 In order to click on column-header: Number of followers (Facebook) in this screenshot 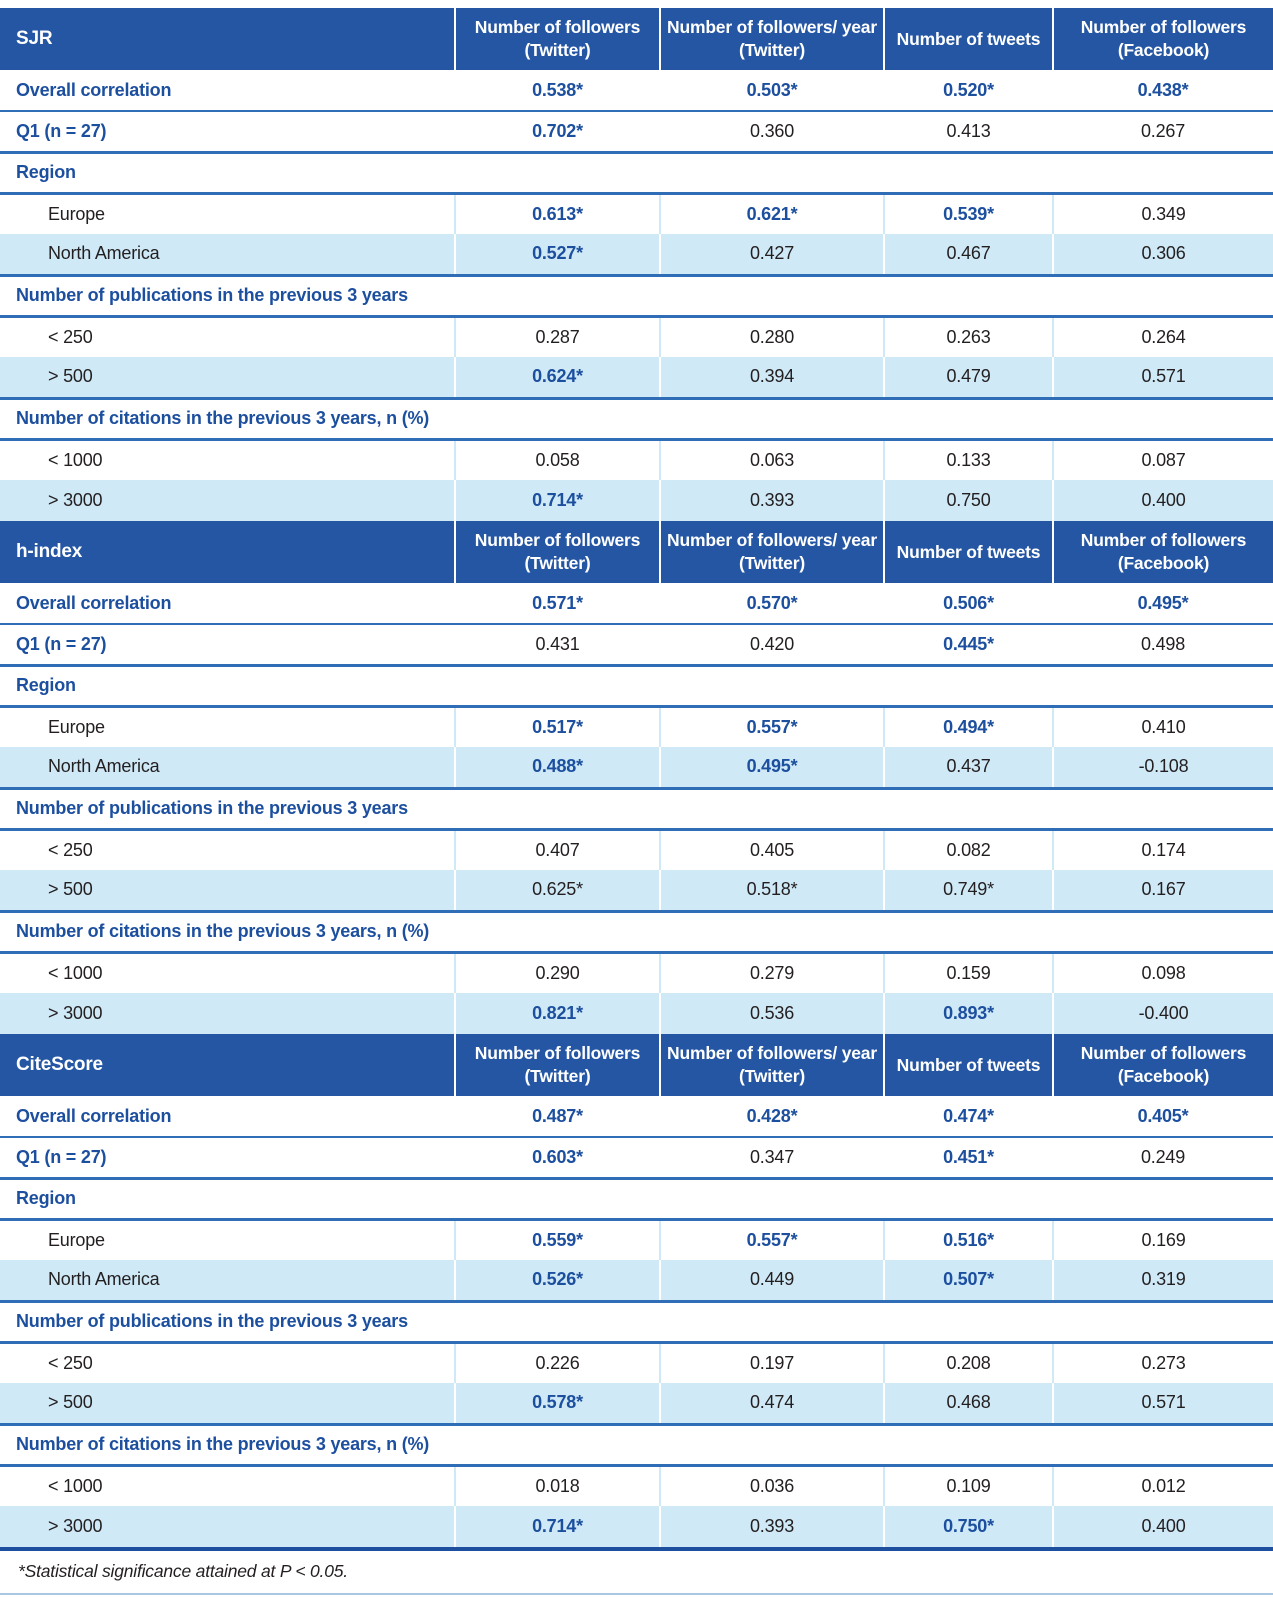, I will do `click(1162, 39)`.